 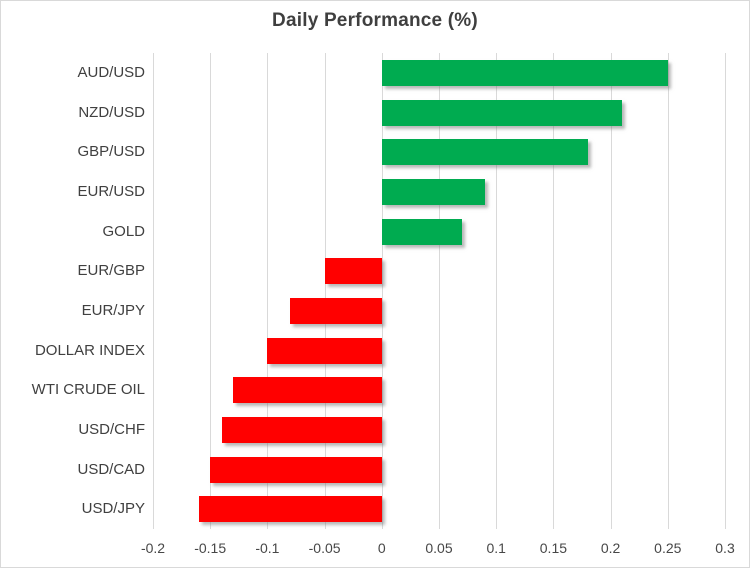 What do you see at coordinates (111, 429) in the screenshot?
I see `category-label-usd-chf: USD/CHF` at bounding box center [111, 429].